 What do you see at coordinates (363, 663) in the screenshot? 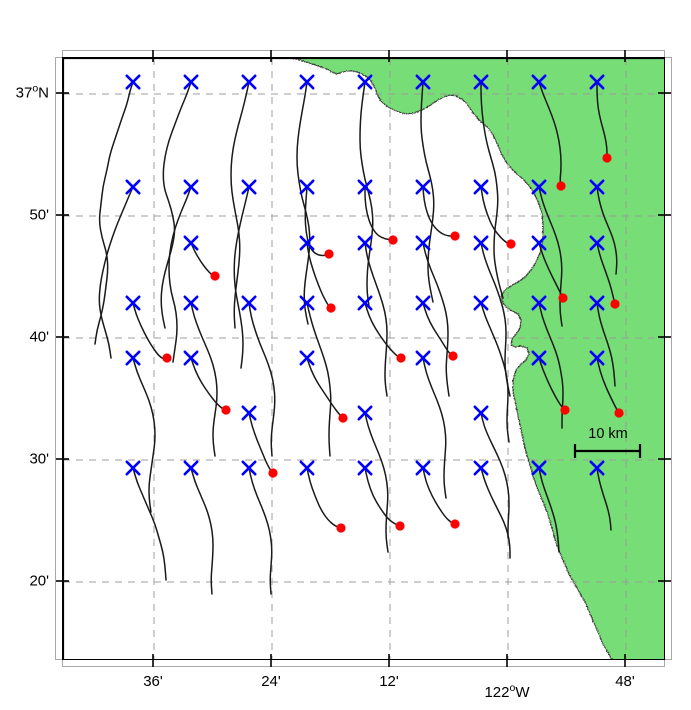
I see `frame-rule-bottom` at bounding box center [363, 663].